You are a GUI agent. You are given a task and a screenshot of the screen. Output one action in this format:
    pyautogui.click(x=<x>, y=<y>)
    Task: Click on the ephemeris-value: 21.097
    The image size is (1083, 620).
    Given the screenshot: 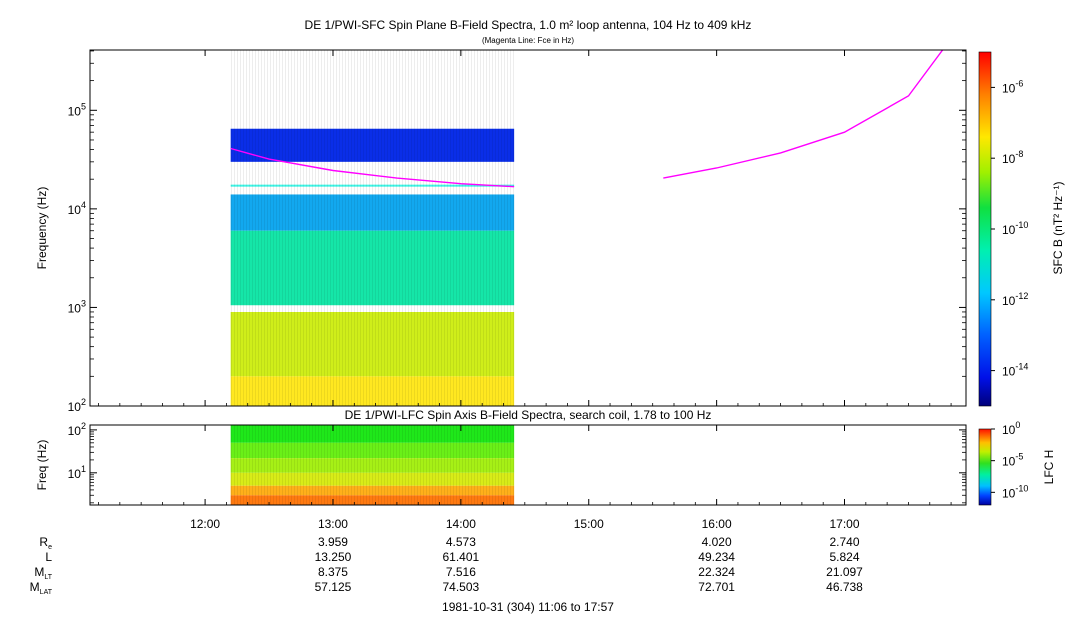 What is the action you would take?
    pyautogui.click(x=844, y=572)
    